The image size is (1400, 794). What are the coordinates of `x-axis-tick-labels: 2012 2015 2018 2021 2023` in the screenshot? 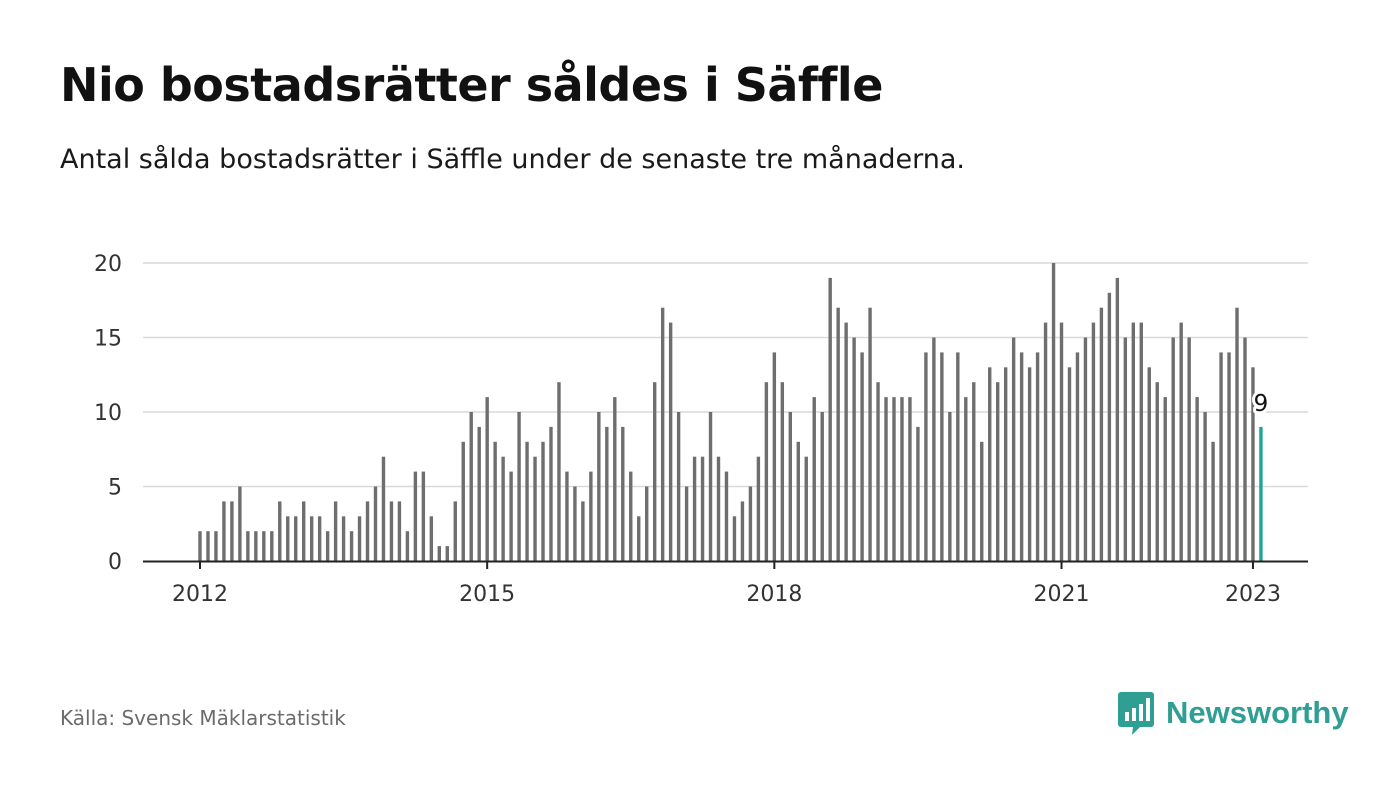 It's located at (726, 594).